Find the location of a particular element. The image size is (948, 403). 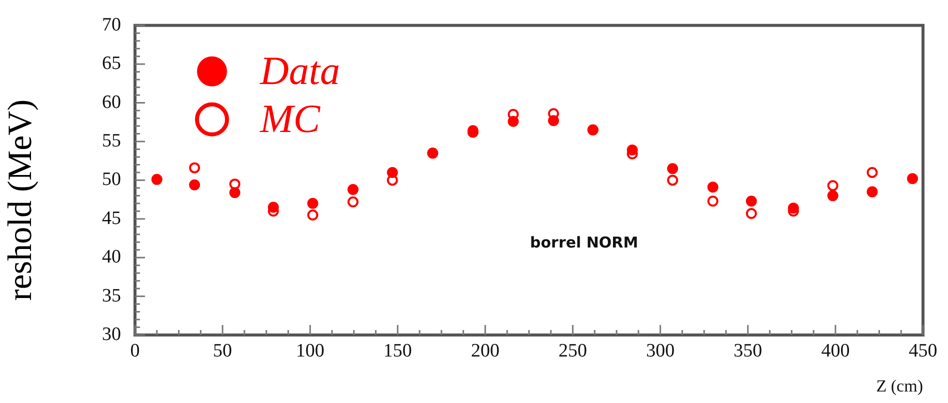

x-tick-label: 250 is located at coordinates (573, 351).